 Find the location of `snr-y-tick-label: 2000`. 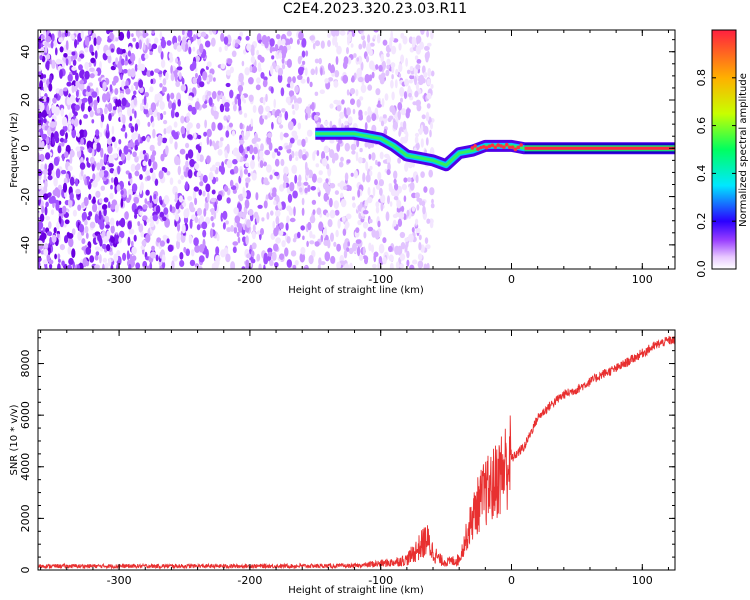

snr-y-tick-label: 2000 is located at coordinates (25, 518).